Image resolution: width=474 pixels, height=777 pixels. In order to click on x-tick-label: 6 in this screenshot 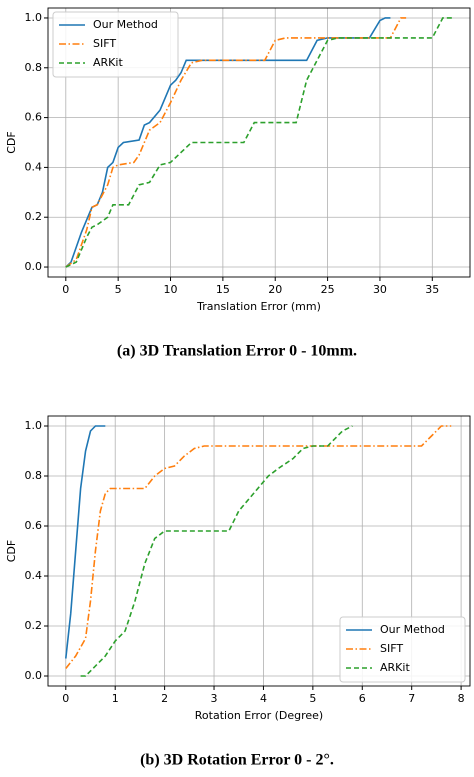, I will do `click(362, 698)`.